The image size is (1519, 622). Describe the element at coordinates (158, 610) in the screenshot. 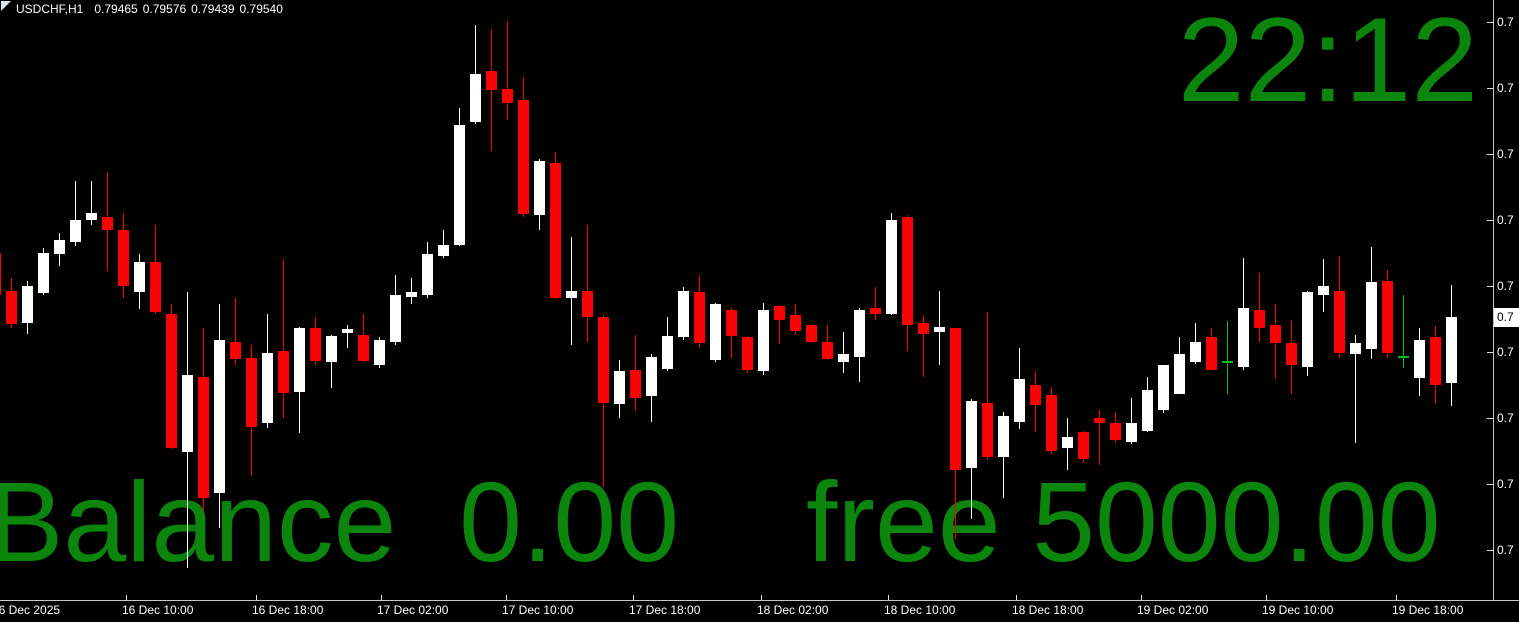

I see `time-tick-label: 16 Dec 10:00` at that location.